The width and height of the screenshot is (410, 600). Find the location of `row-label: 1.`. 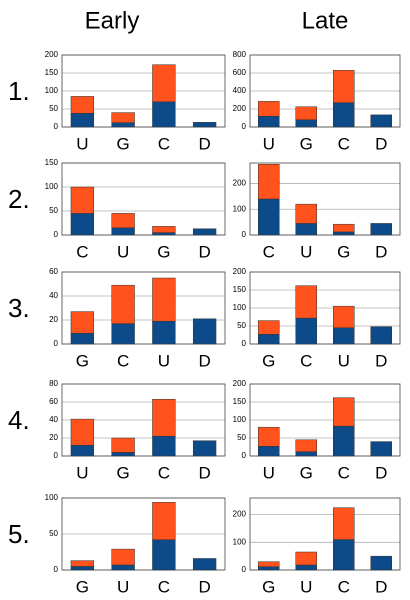

row-label: 1. is located at coordinates (19, 91).